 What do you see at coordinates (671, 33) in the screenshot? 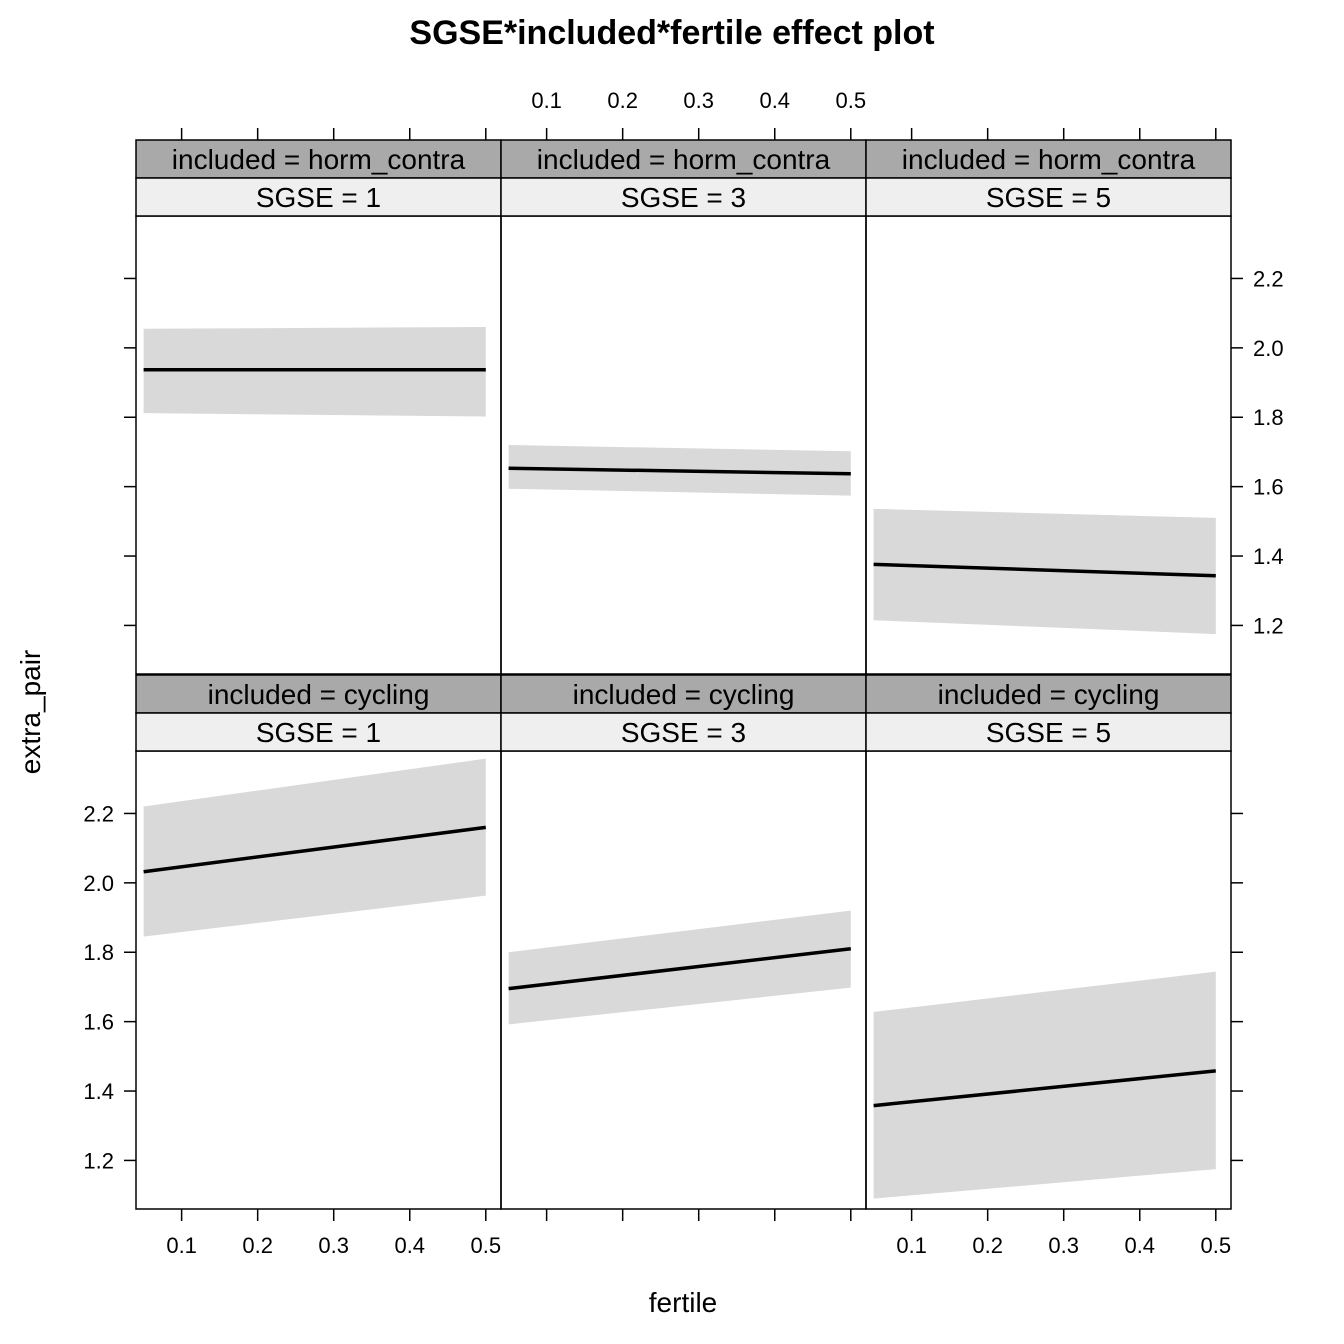
I see `chart-title: SGSE*included*fertile effect plot` at bounding box center [671, 33].